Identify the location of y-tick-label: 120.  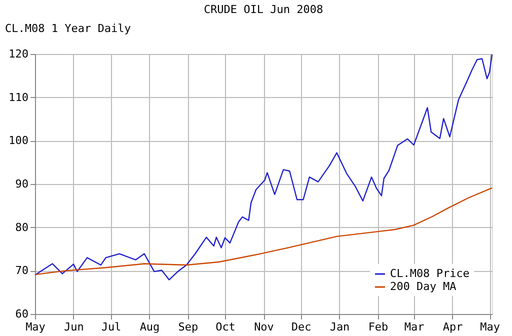
(18, 54).